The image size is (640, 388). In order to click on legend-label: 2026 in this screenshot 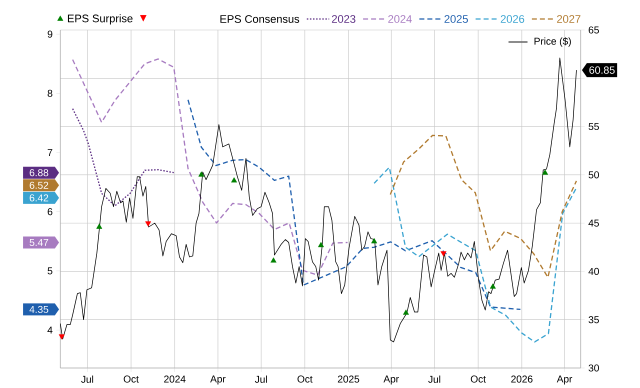, I will do `click(512, 19)`.